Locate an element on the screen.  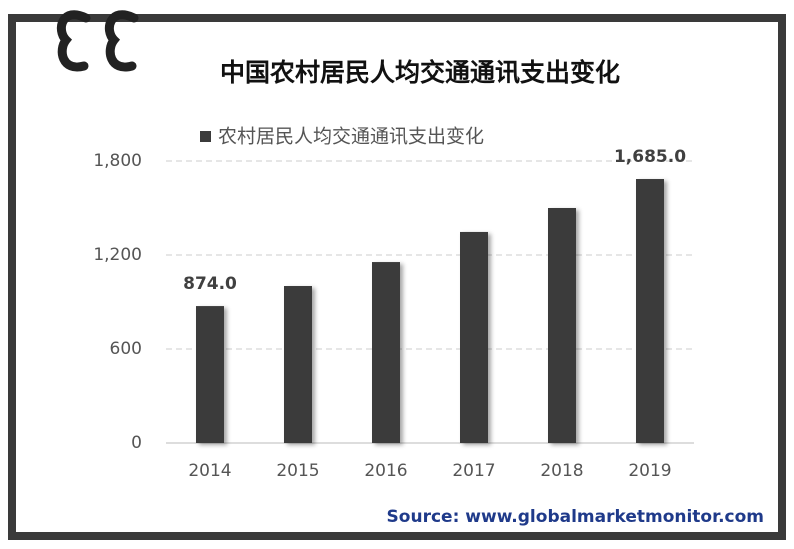
y-tick-label: 1,200 is located at coordinates (117, 255).